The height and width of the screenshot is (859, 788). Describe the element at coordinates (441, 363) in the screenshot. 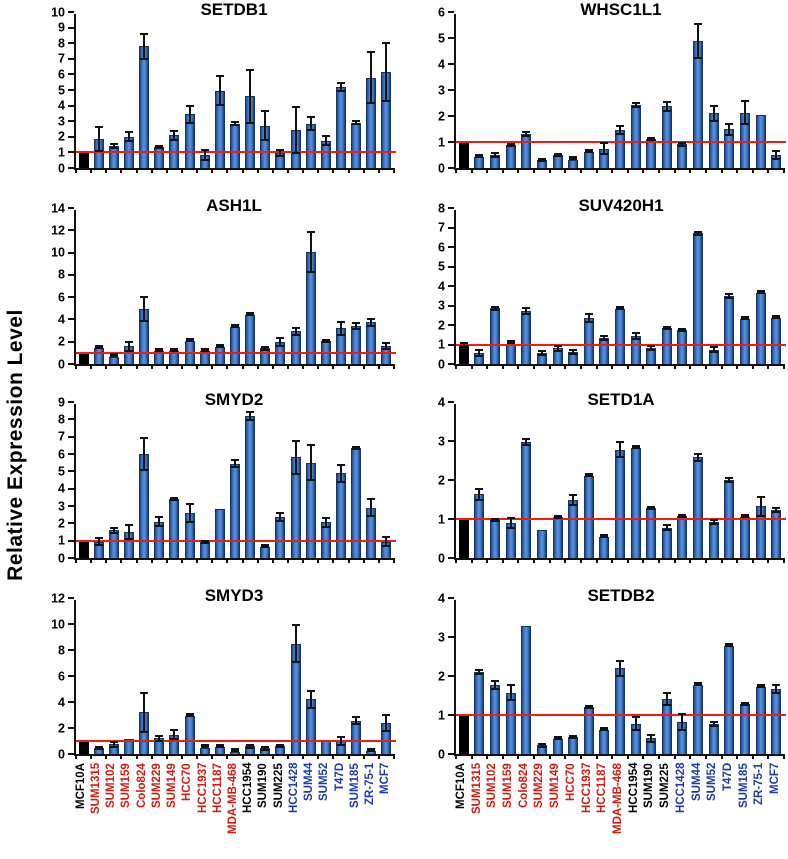

I see `y-tick-label: 0` at that location.